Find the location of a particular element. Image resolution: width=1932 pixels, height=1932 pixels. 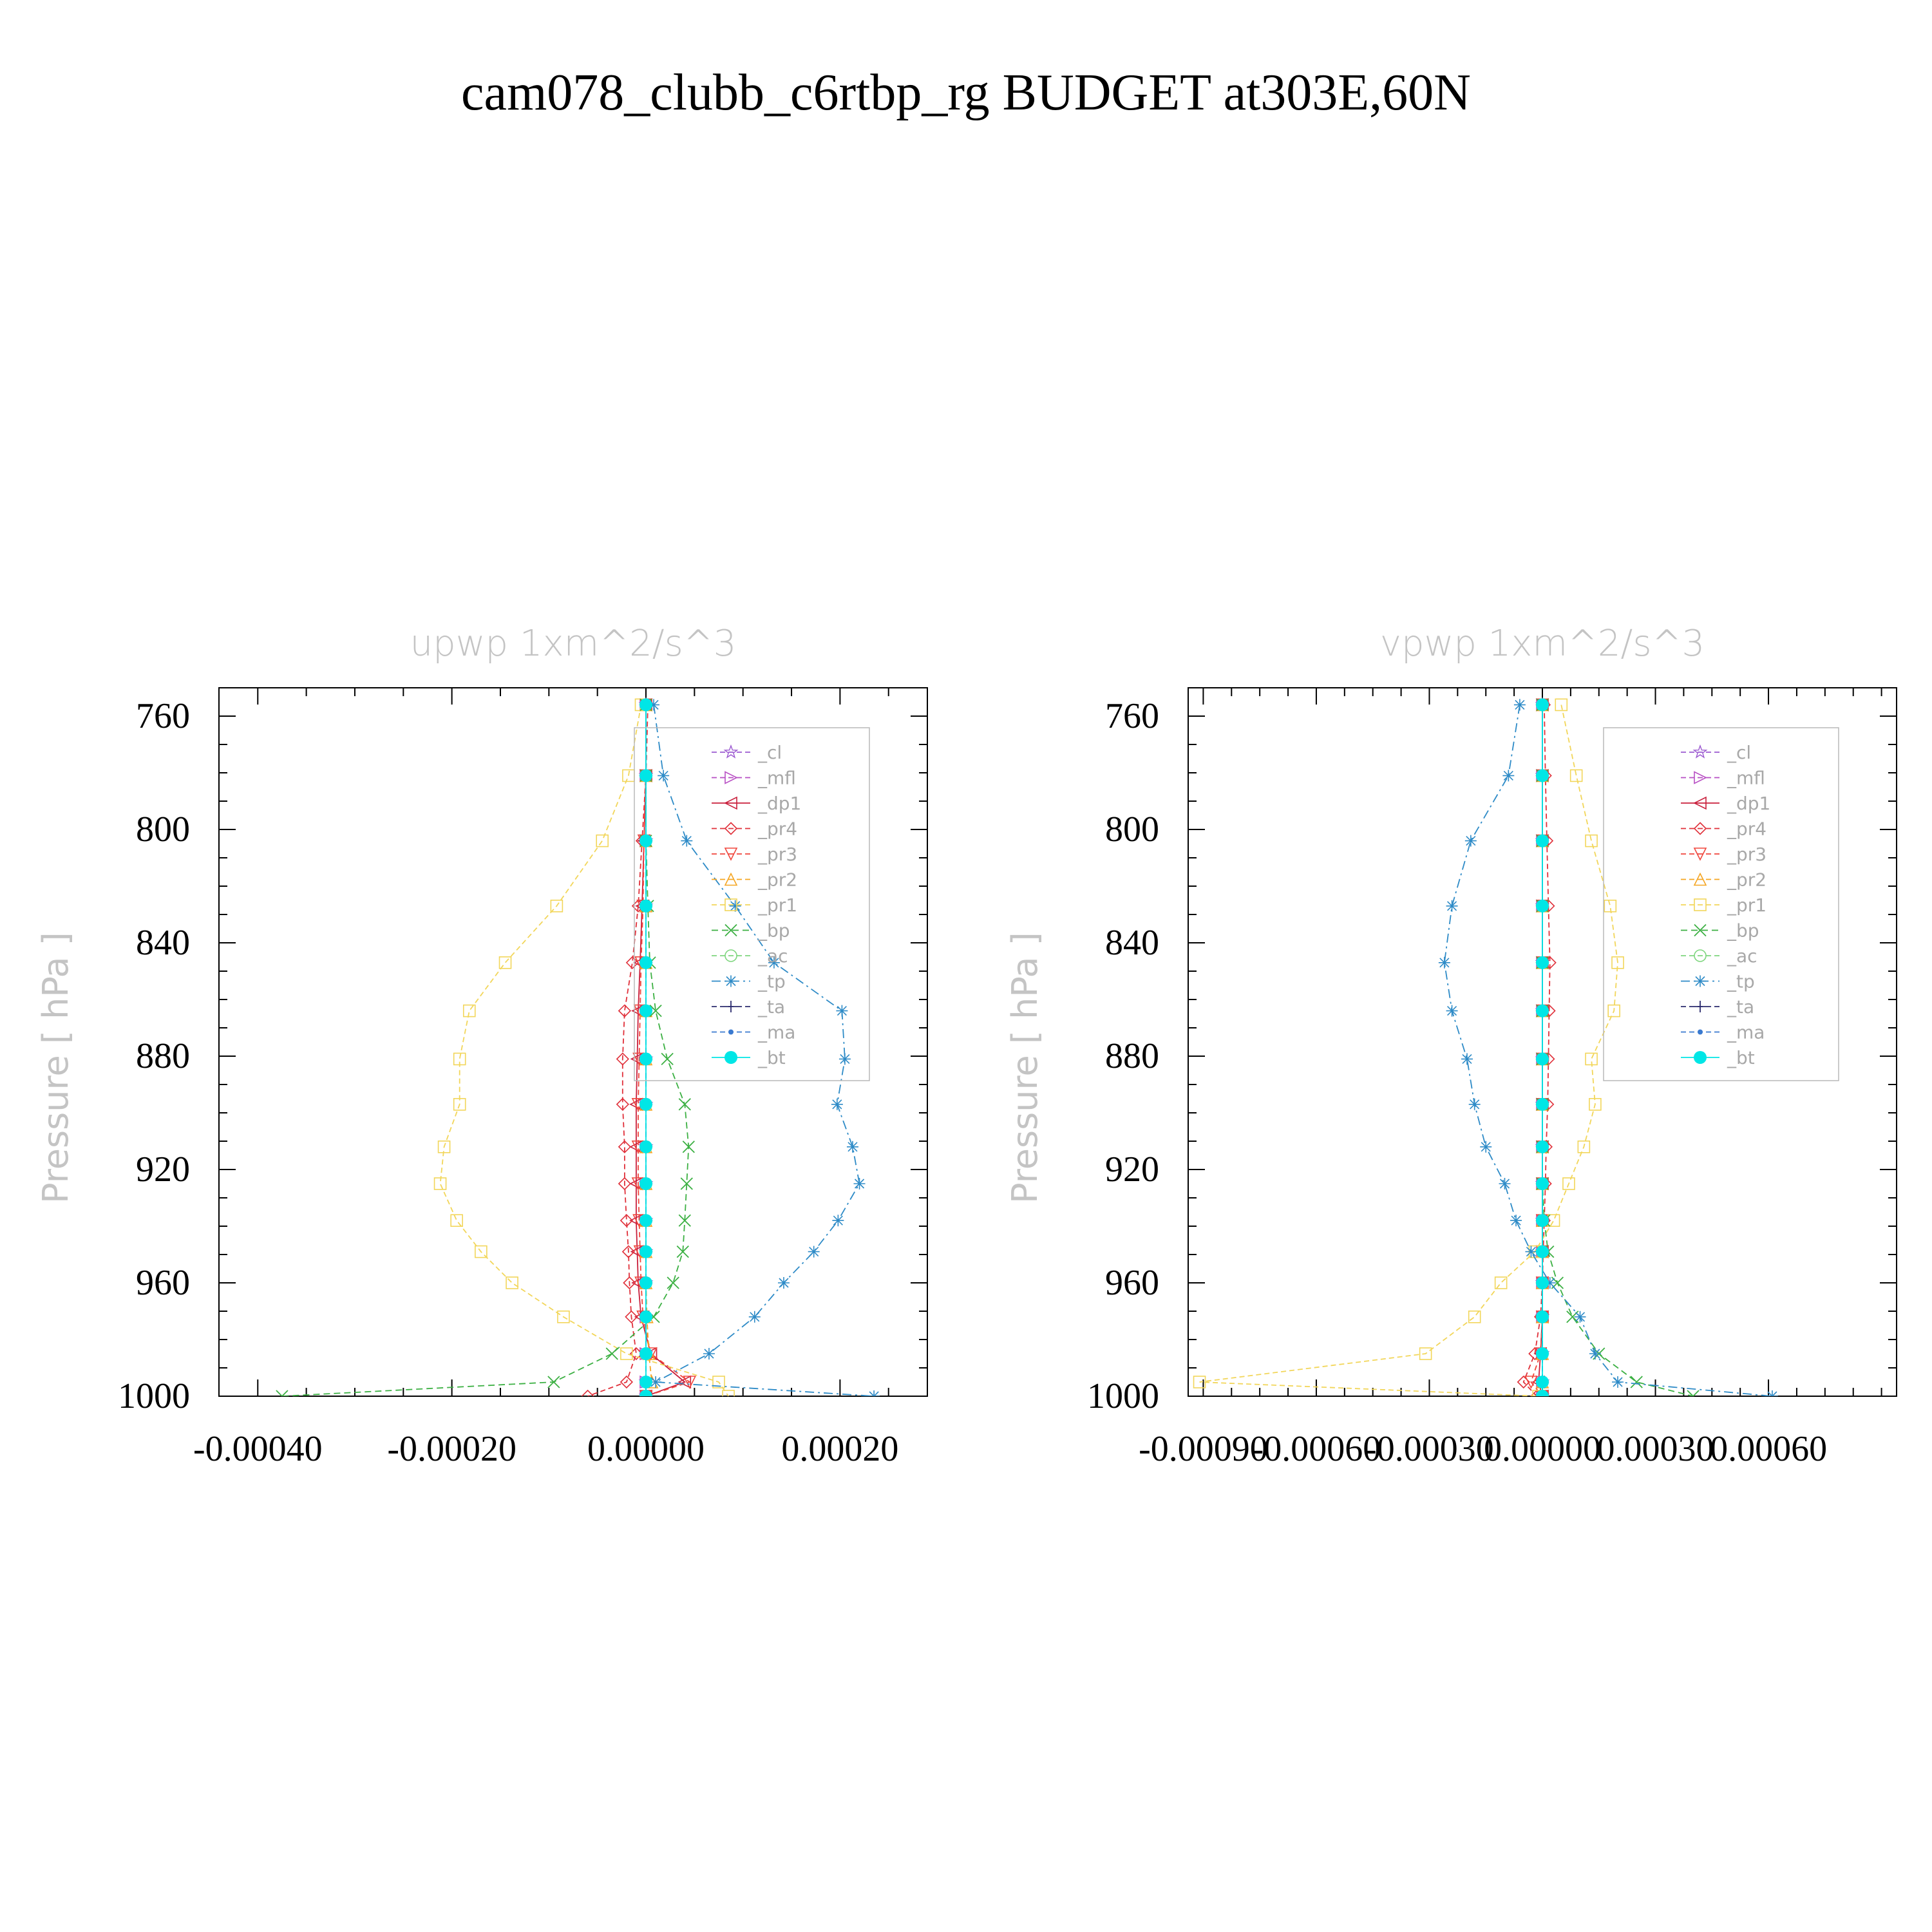

y-axis-label: Pressure [ hPa ] is located at coordinates (1025, 1068).